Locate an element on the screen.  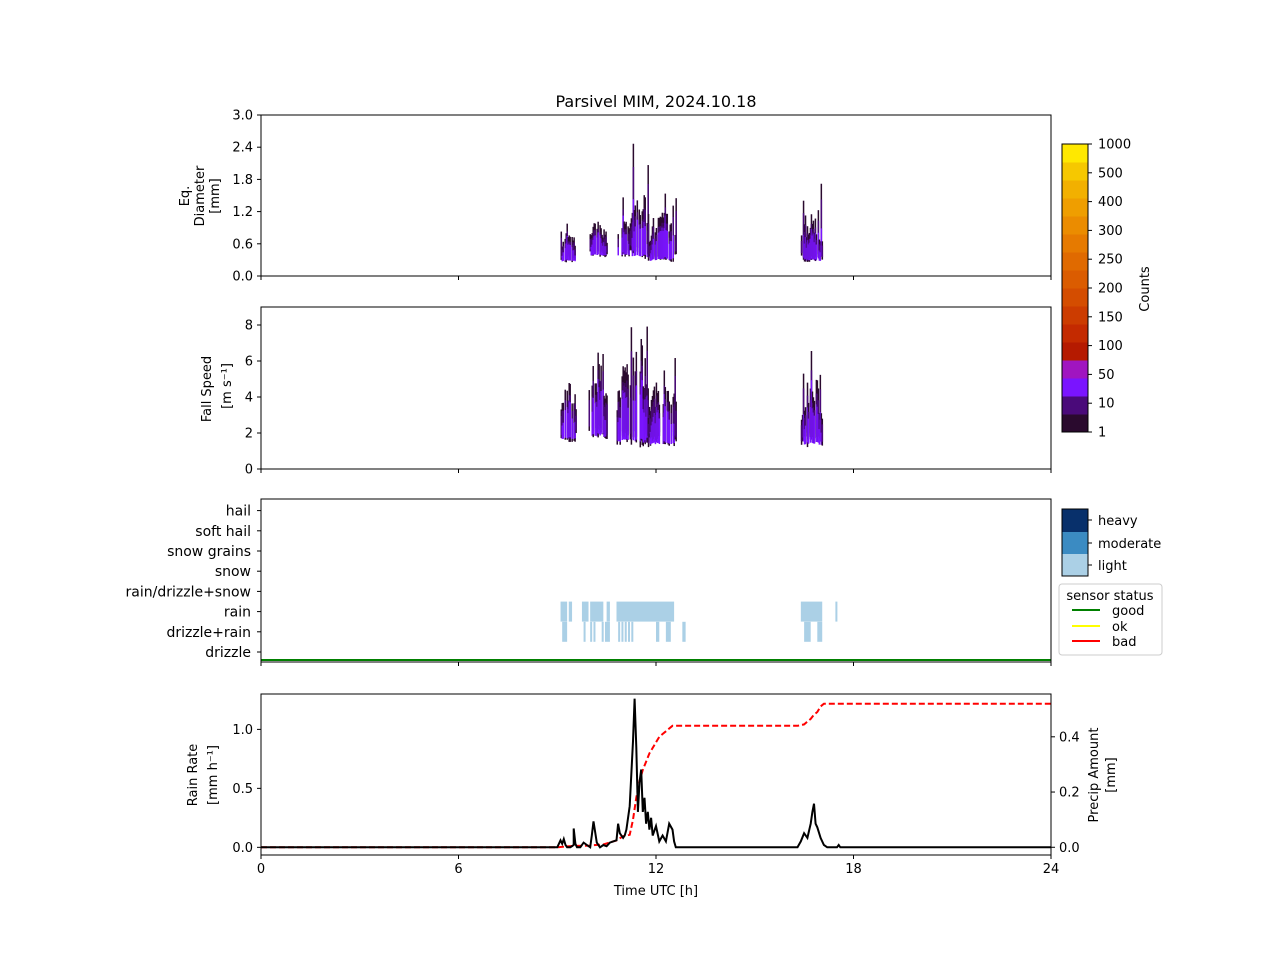
counts-colorbar-ticks: 1 10 50 100 150 200 250 300 400 500 1000 is located at coordinates (1109, 289).